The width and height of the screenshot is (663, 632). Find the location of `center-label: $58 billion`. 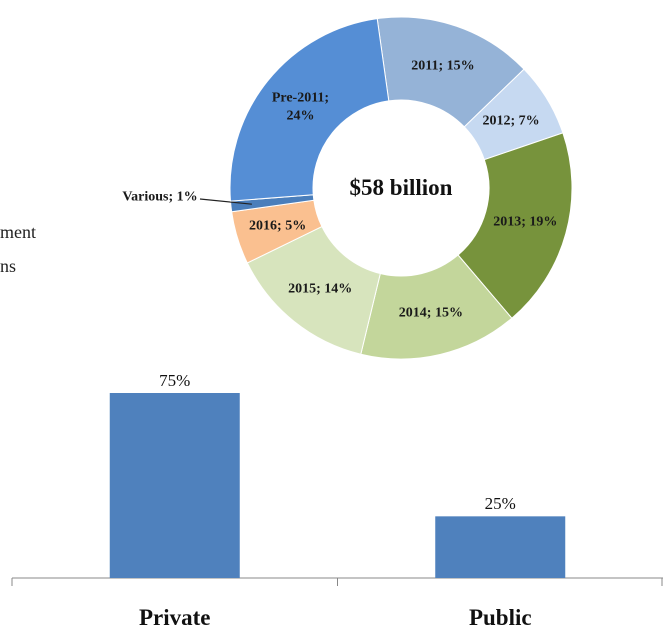

center-label: $58 billion is located at coordinates (401, 188).